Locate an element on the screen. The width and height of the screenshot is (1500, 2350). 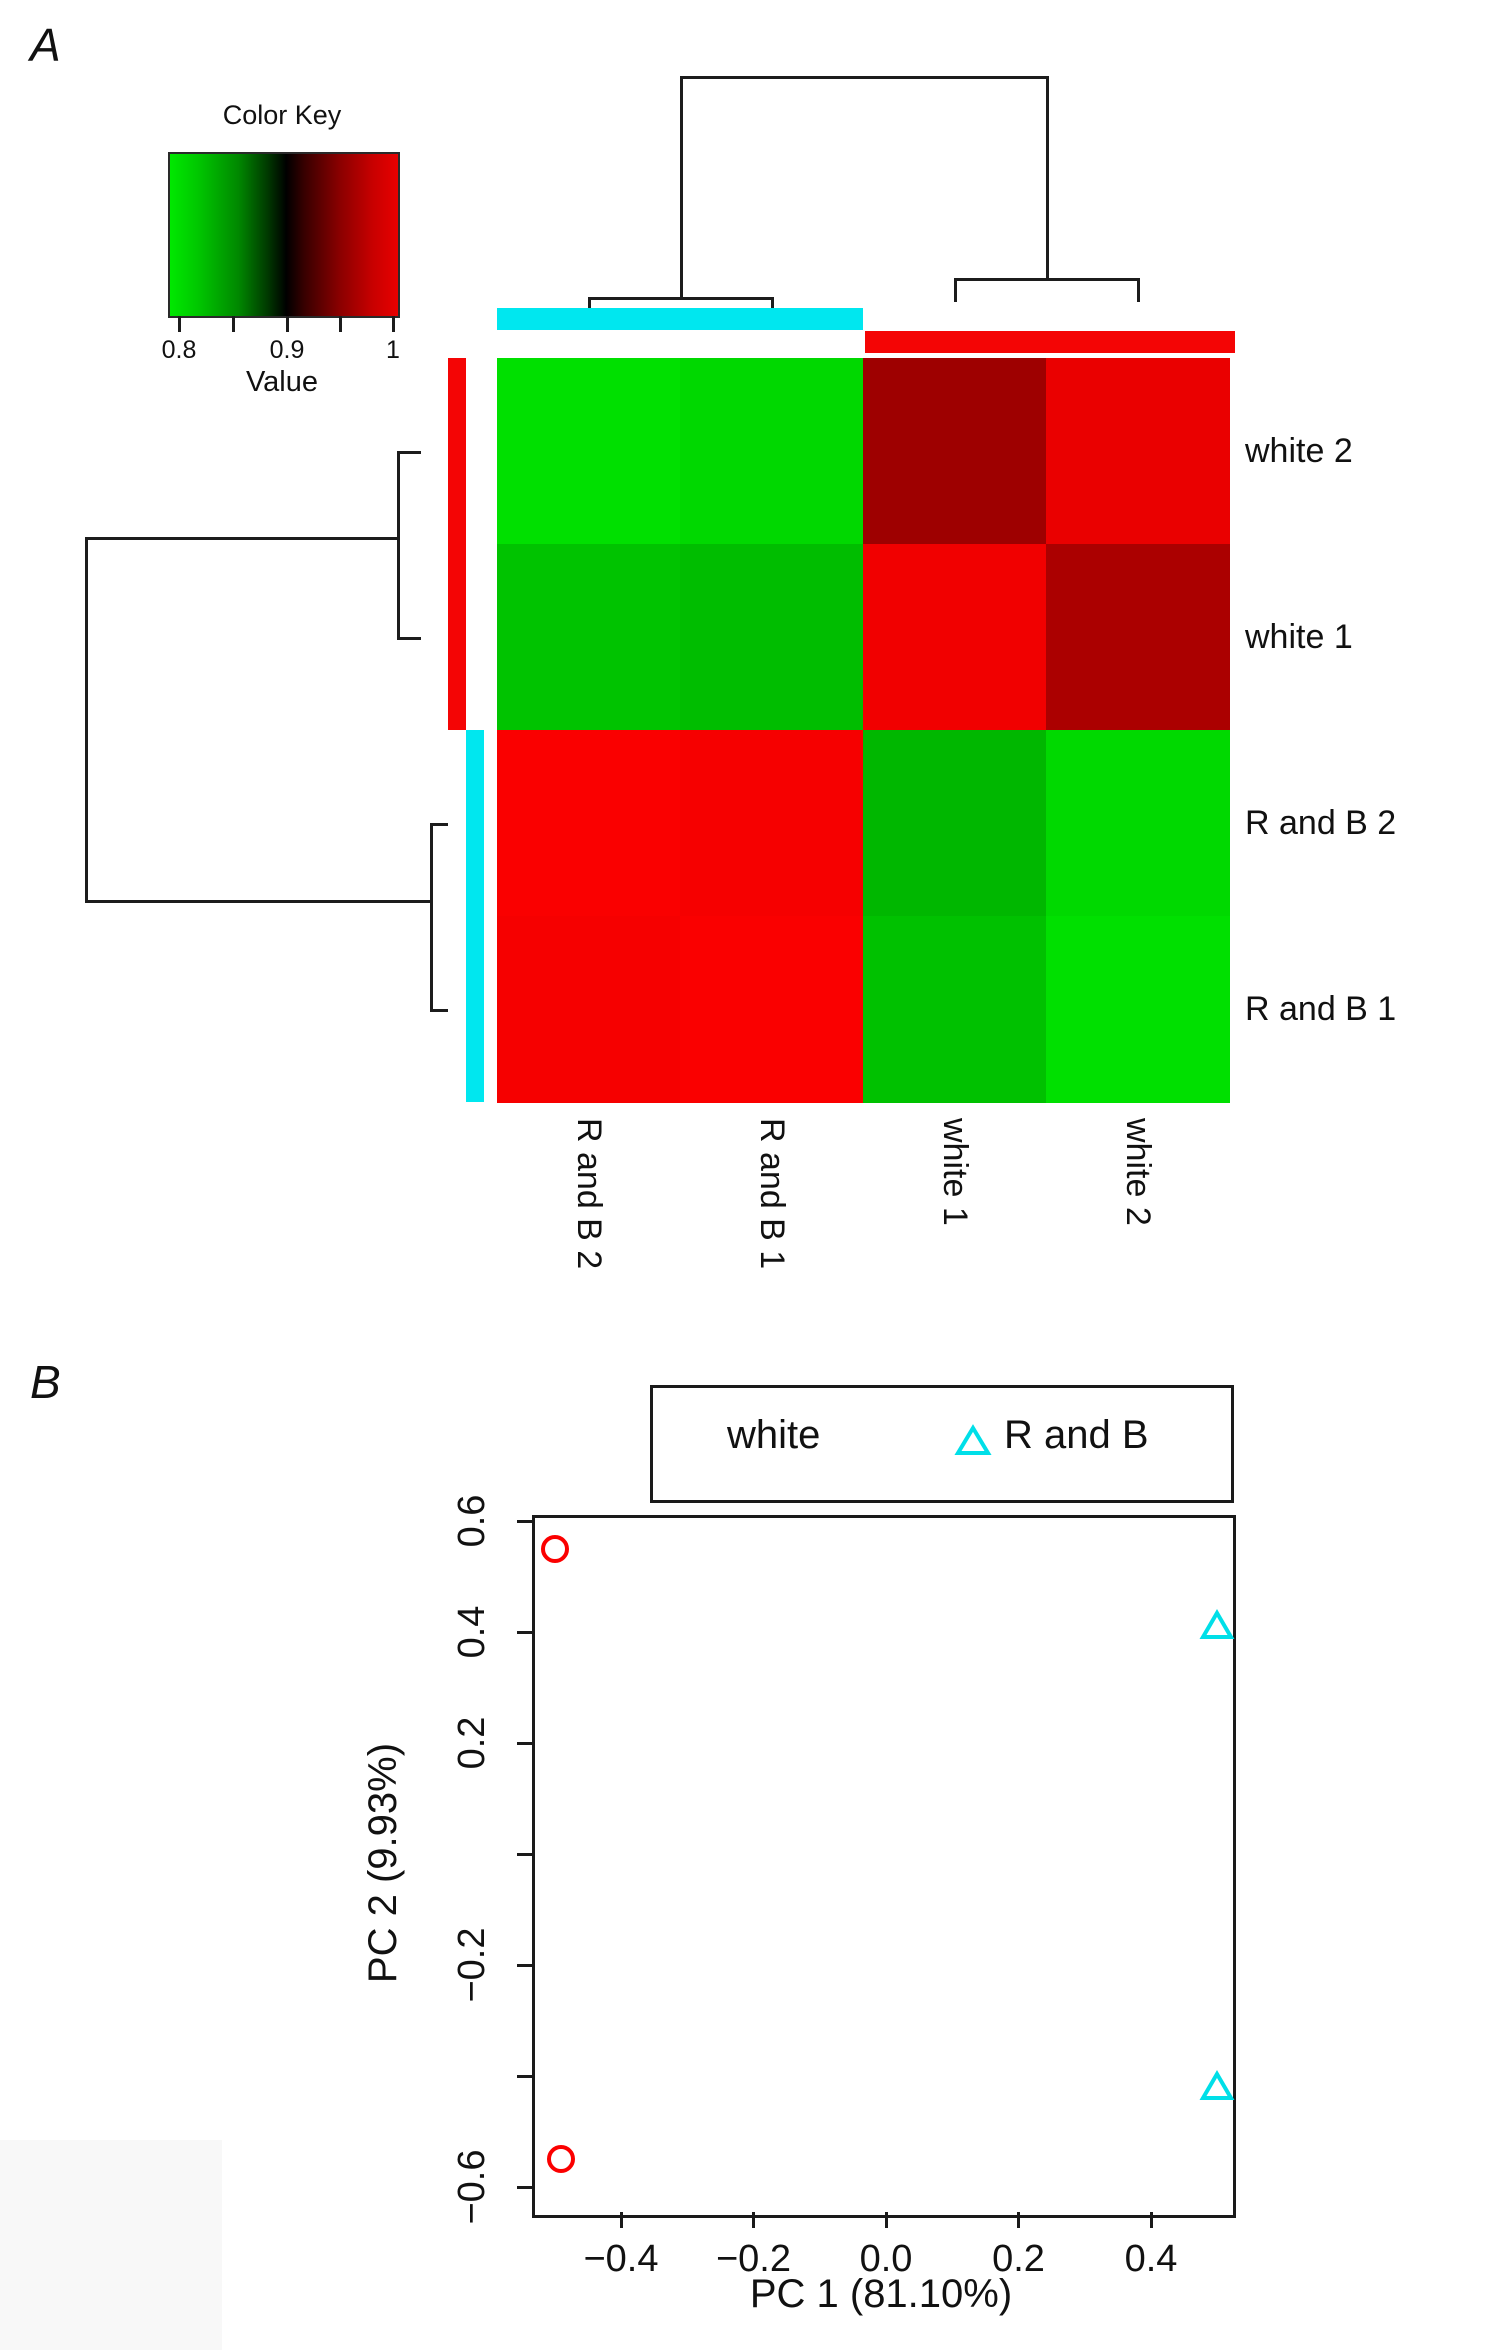
color-key-tick-label: 0.9 is located at coordinates (287, 350).